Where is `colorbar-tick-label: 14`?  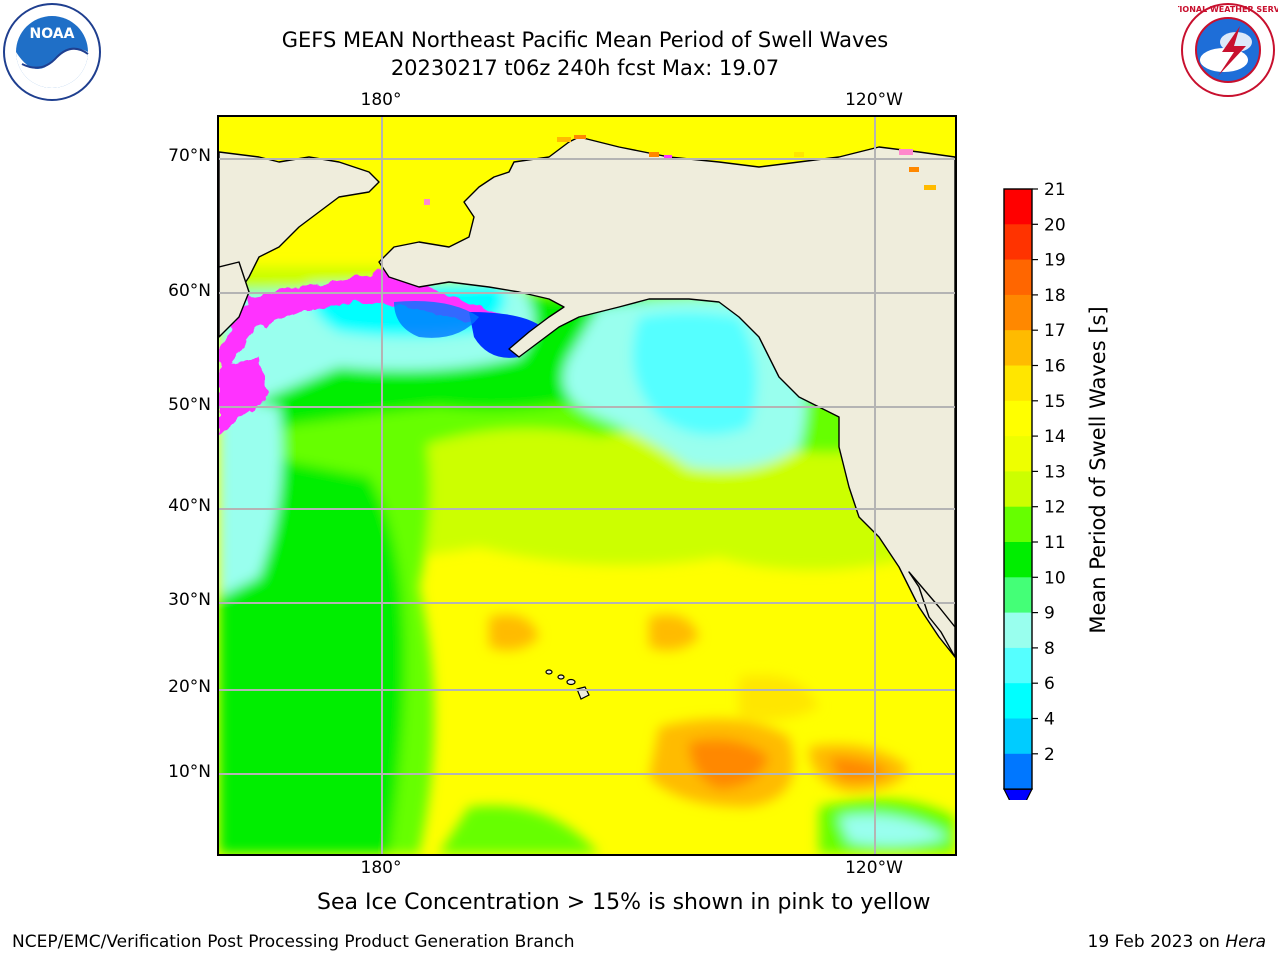 colorbar-tick-label: 14 is located at coordinates (1055, 437).